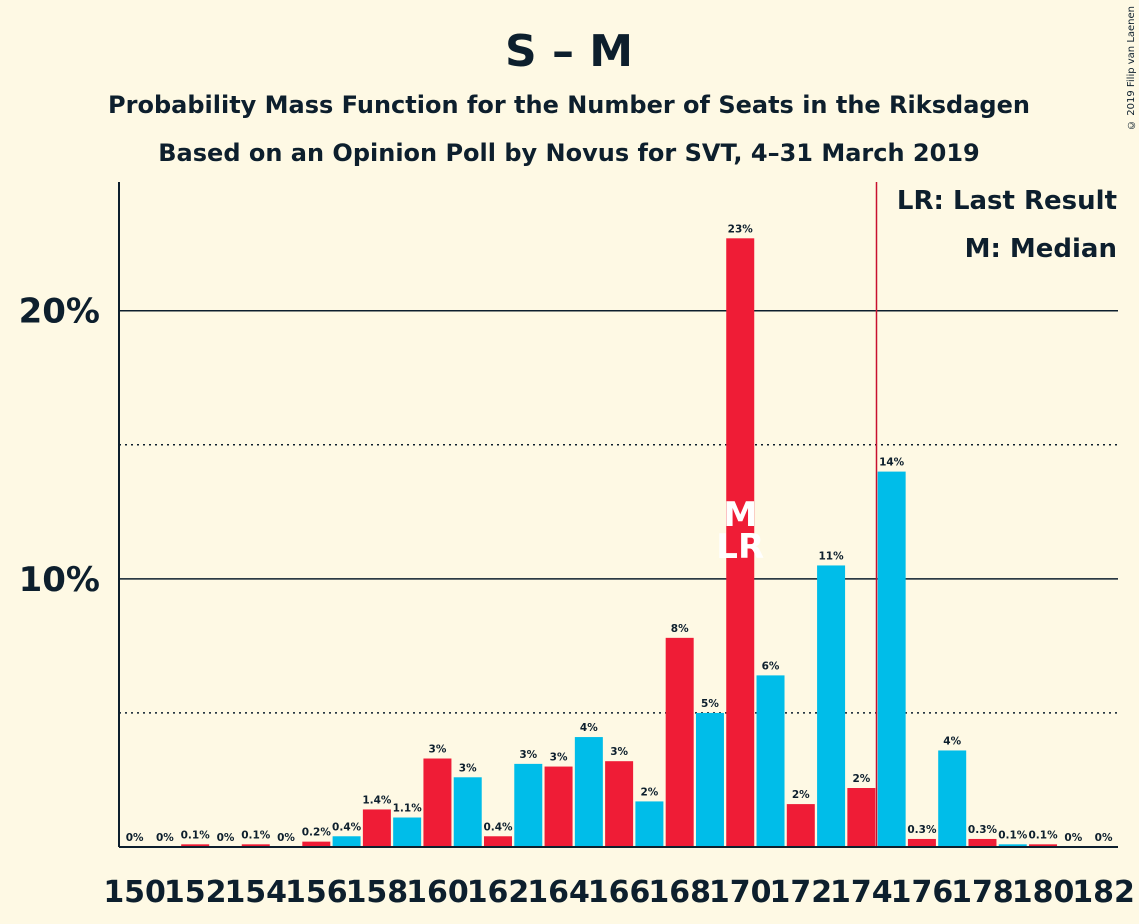  Describe the element at coordinates (922, 892) in the screenshot. I see `x-tick-label: 176` at that location.